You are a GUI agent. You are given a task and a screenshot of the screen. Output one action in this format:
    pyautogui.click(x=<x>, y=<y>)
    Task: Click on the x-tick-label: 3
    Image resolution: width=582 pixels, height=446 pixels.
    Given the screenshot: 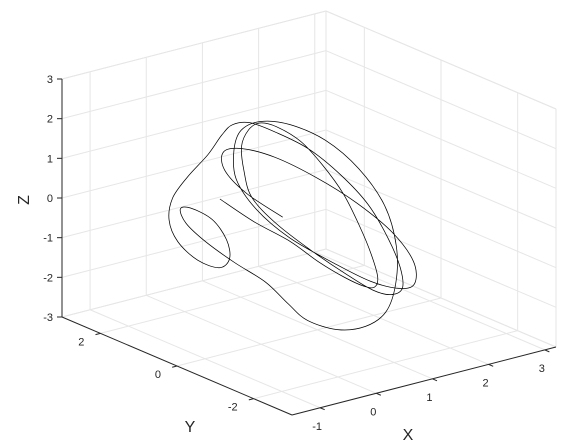 What is the action you would take?
    pyautogui.click(x=542, y=369)
    